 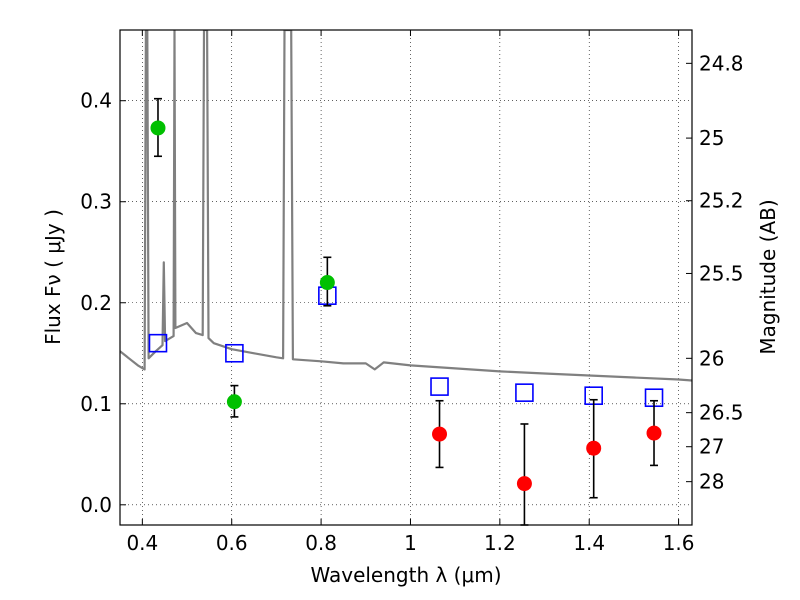 I want to click on right-tick-label: 28, so click(x=711, y=482).